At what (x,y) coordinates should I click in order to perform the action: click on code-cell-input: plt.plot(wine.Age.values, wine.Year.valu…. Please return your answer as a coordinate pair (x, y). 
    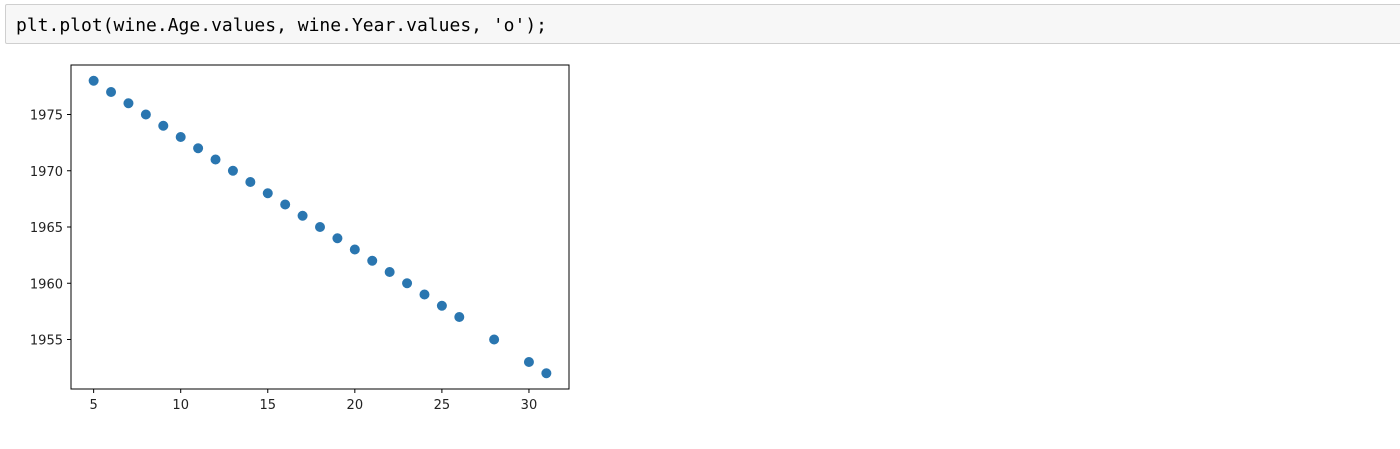
    Looking at the image, I should click on (702, 24).